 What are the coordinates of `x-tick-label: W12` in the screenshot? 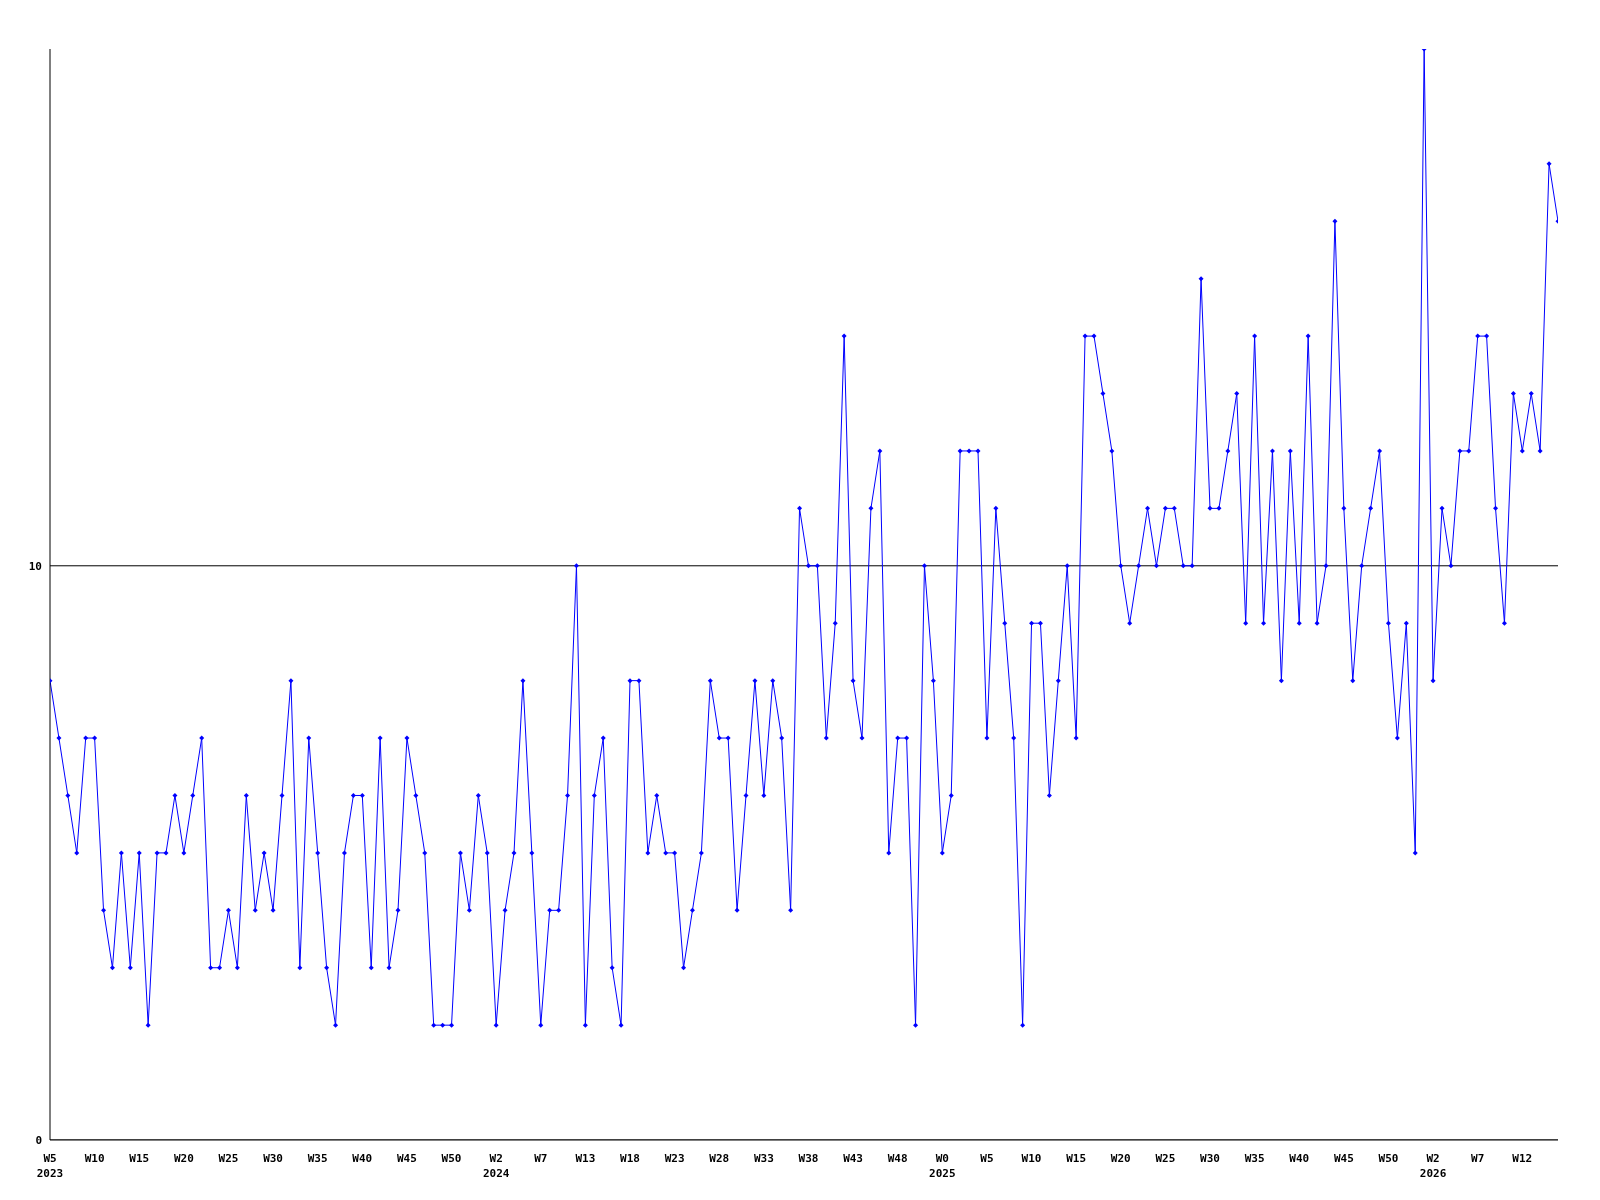 It's located at (1522, 1158).